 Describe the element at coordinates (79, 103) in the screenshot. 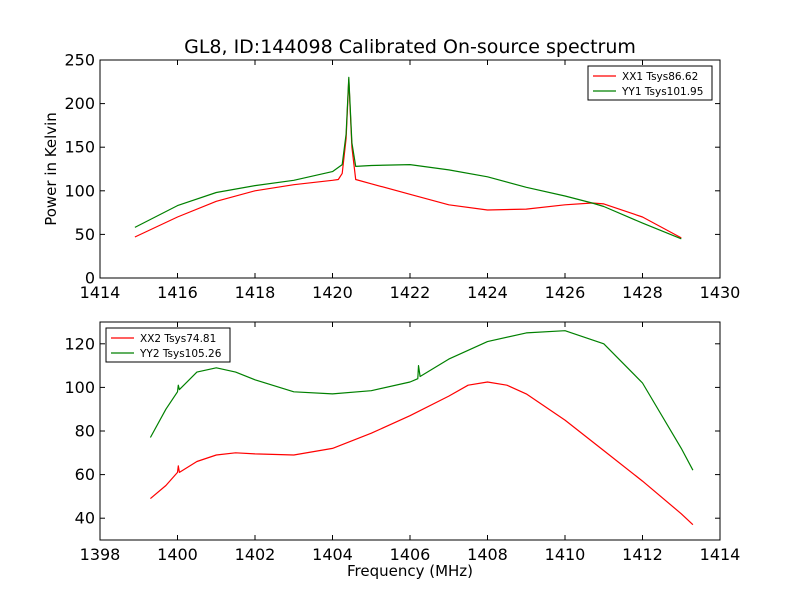

I see `y-tick-label: 200` at that location.